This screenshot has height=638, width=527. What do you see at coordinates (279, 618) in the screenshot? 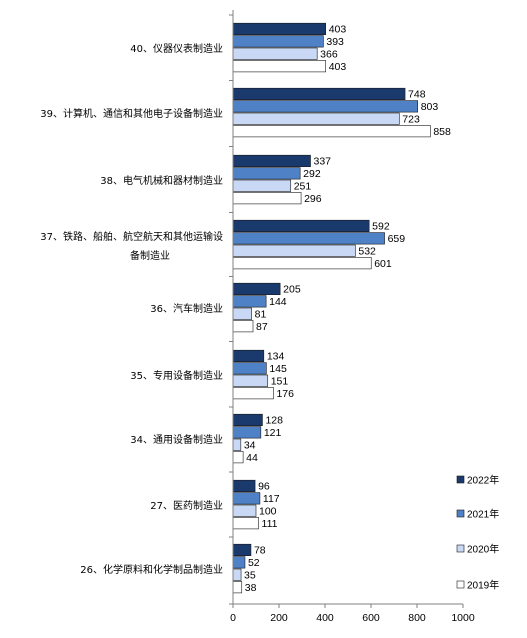
I see `x-tick-label: 200` at bounding box center [279, 618].